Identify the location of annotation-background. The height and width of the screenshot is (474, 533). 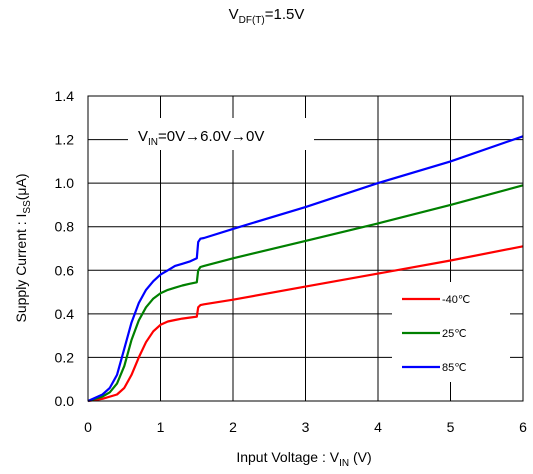
(221, 134).